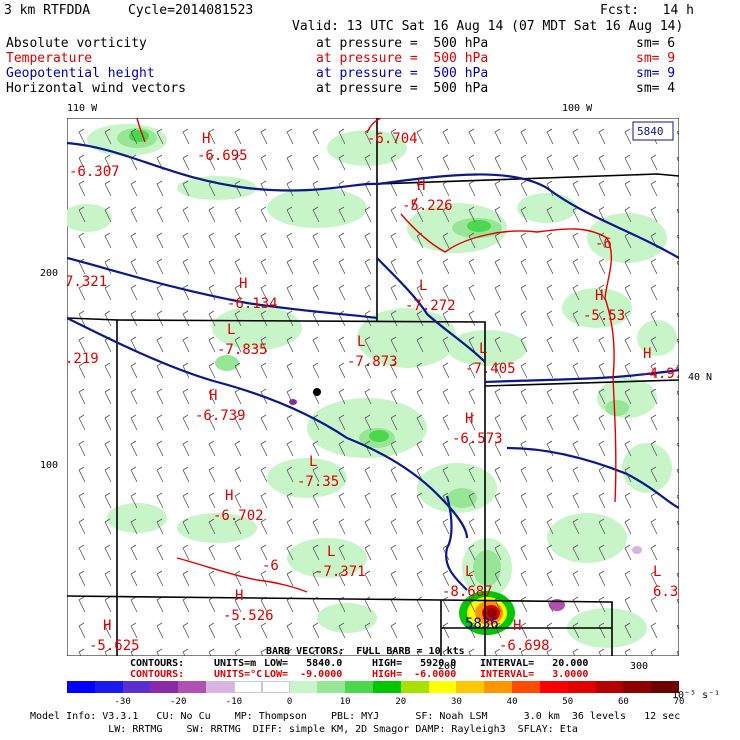 The image size is (740, 740). What do you see at coordinates (270, 566) in the screenshot?
I see `contour-label: -6` at bounding box center [270, 566].